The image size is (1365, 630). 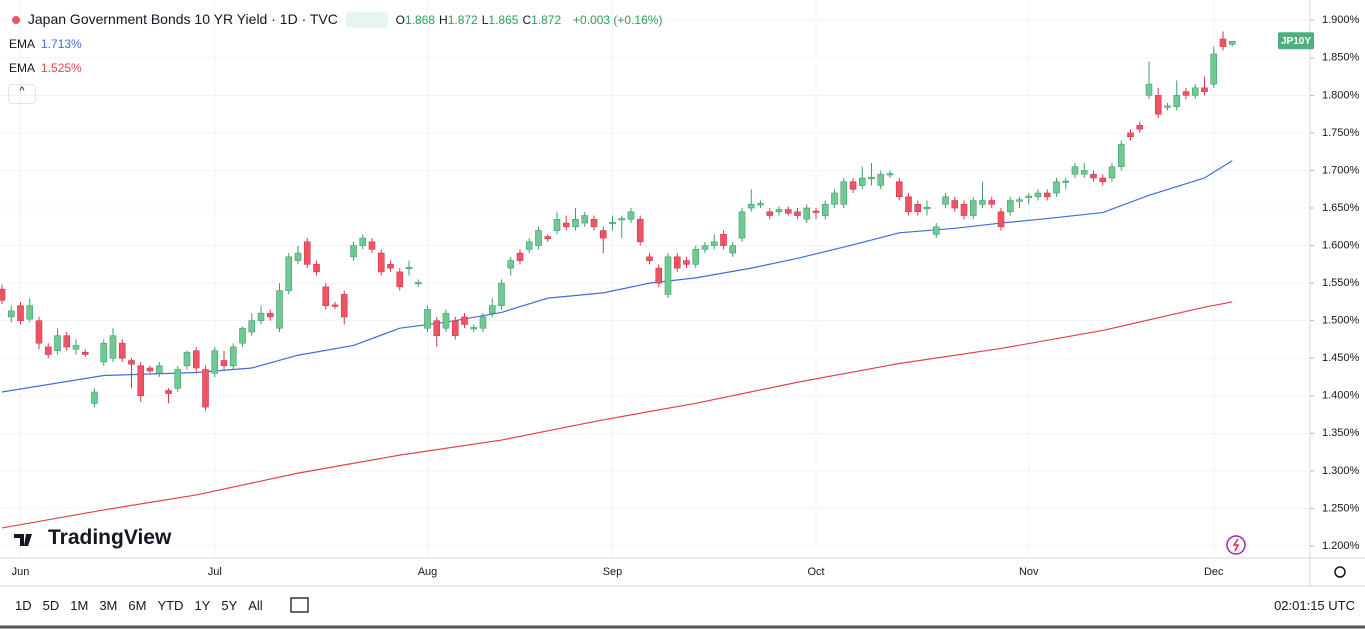 What do you see at coordinates (1314, 605) in the screenshot?
I see `clock: 02:01:15 UTC` at bounding box center [1314, 605].